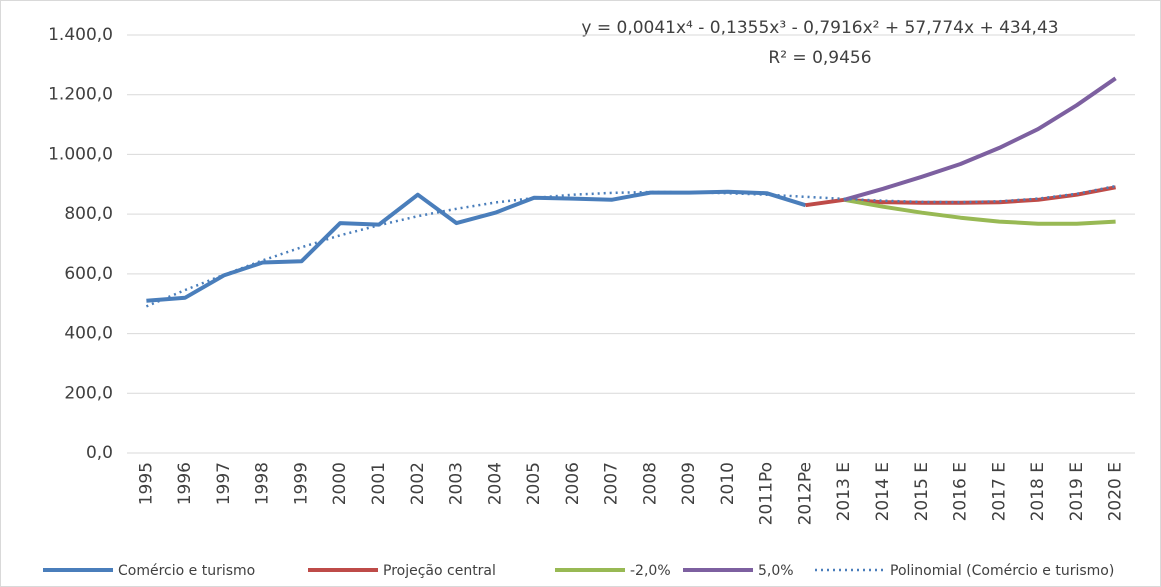 The width and height of the screenshot is (1161, 587). What do you see at coordinates (728, 483) in the screenshot?
I see `x-tick-label: 2010` at bounding box center [728, 483].